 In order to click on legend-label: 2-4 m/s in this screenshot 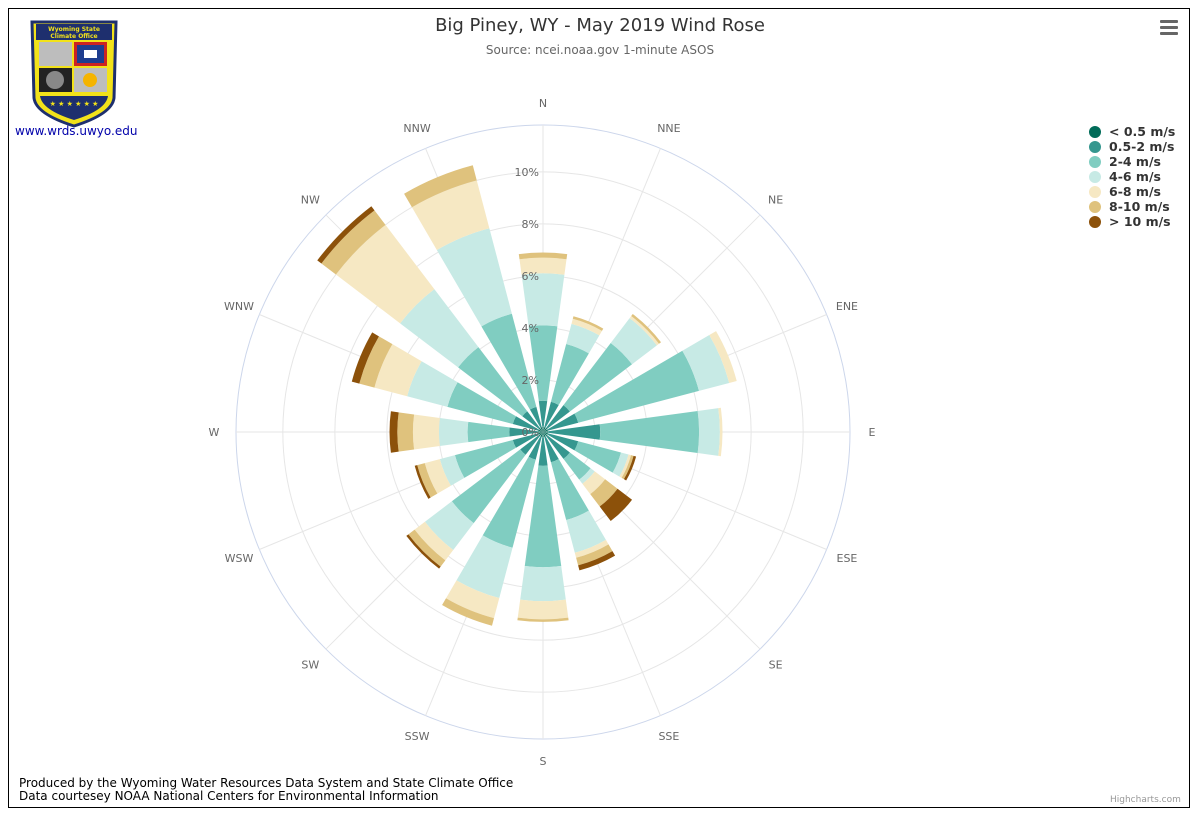, I will do `click(1135, 161)`.